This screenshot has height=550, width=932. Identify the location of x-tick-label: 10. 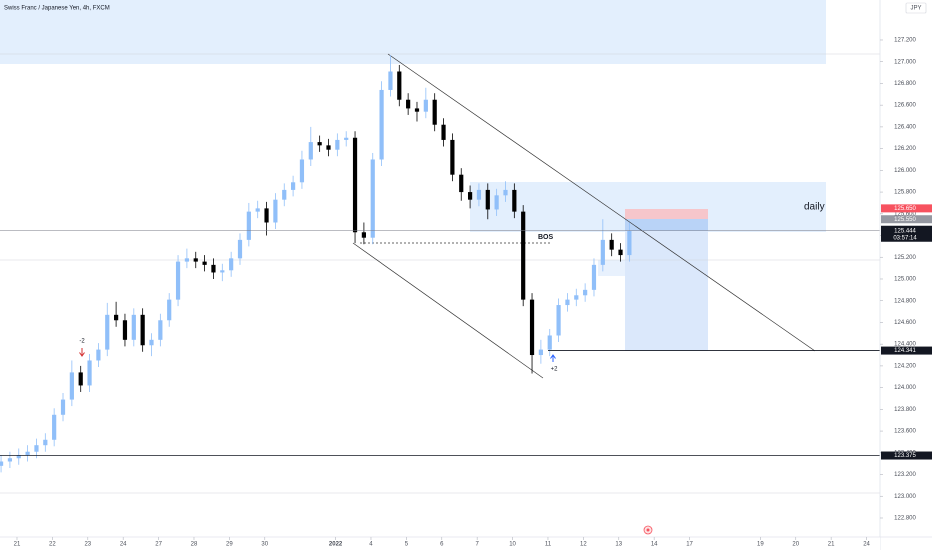
(512, 545).